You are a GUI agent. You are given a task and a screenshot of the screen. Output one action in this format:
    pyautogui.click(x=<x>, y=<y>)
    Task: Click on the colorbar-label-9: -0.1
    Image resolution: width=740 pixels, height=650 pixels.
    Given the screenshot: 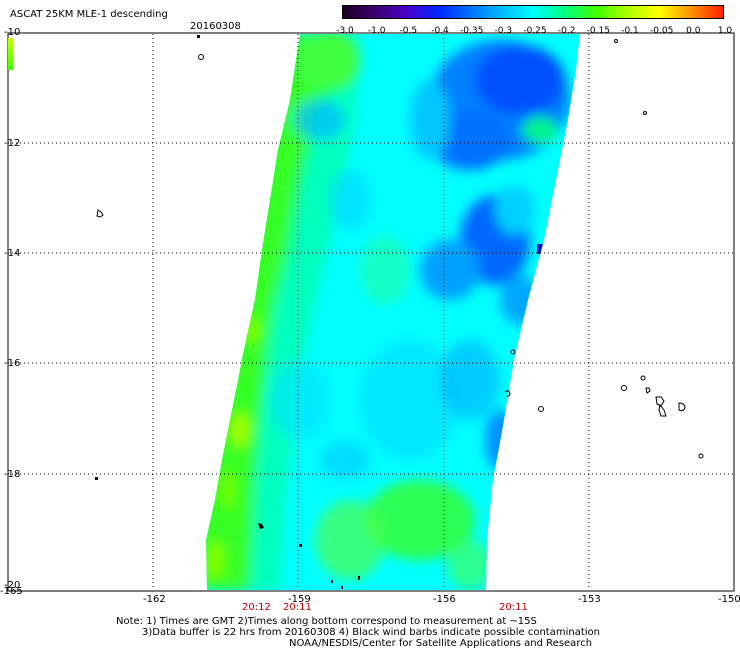 What is the action you would take?
    pyautogui.click(x=630, y=31)
    